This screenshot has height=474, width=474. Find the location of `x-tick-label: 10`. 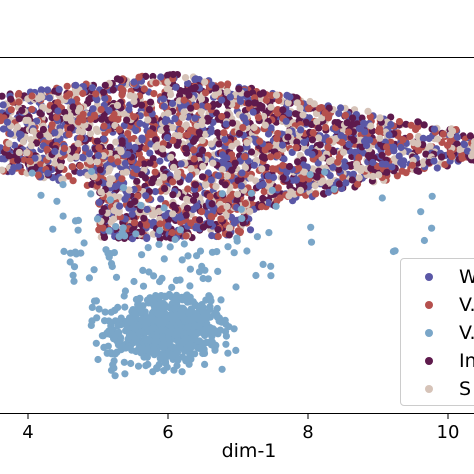

x-tick-label: 10 is located at coordinates (448, 432).